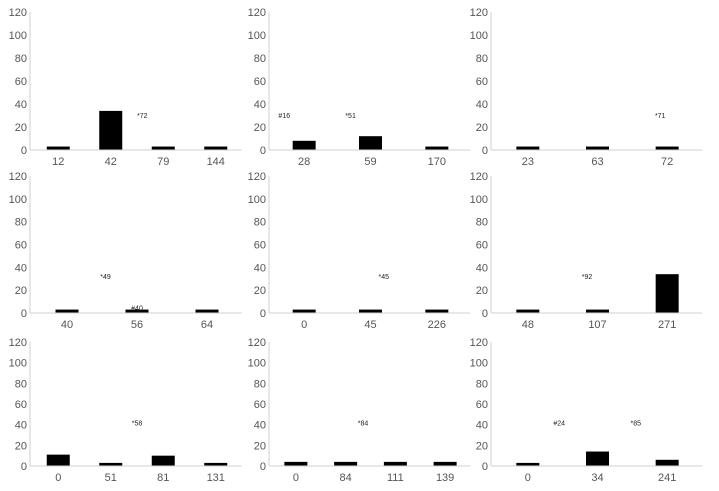 The height and width of the screenshot is (491, 719). What do you see at coordinates (111, 162) in the screenshot?
I see `x-tick-label: 42` at bounding box center [111, 162].